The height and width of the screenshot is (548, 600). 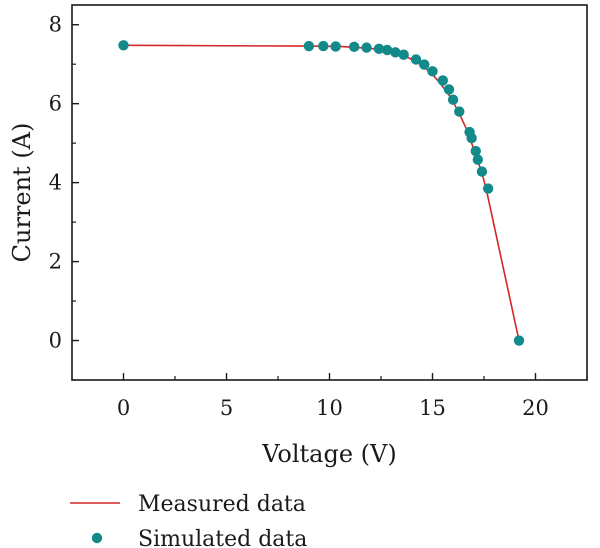 I want to click on x-tick-label: 10, so click(x=329, y=408).